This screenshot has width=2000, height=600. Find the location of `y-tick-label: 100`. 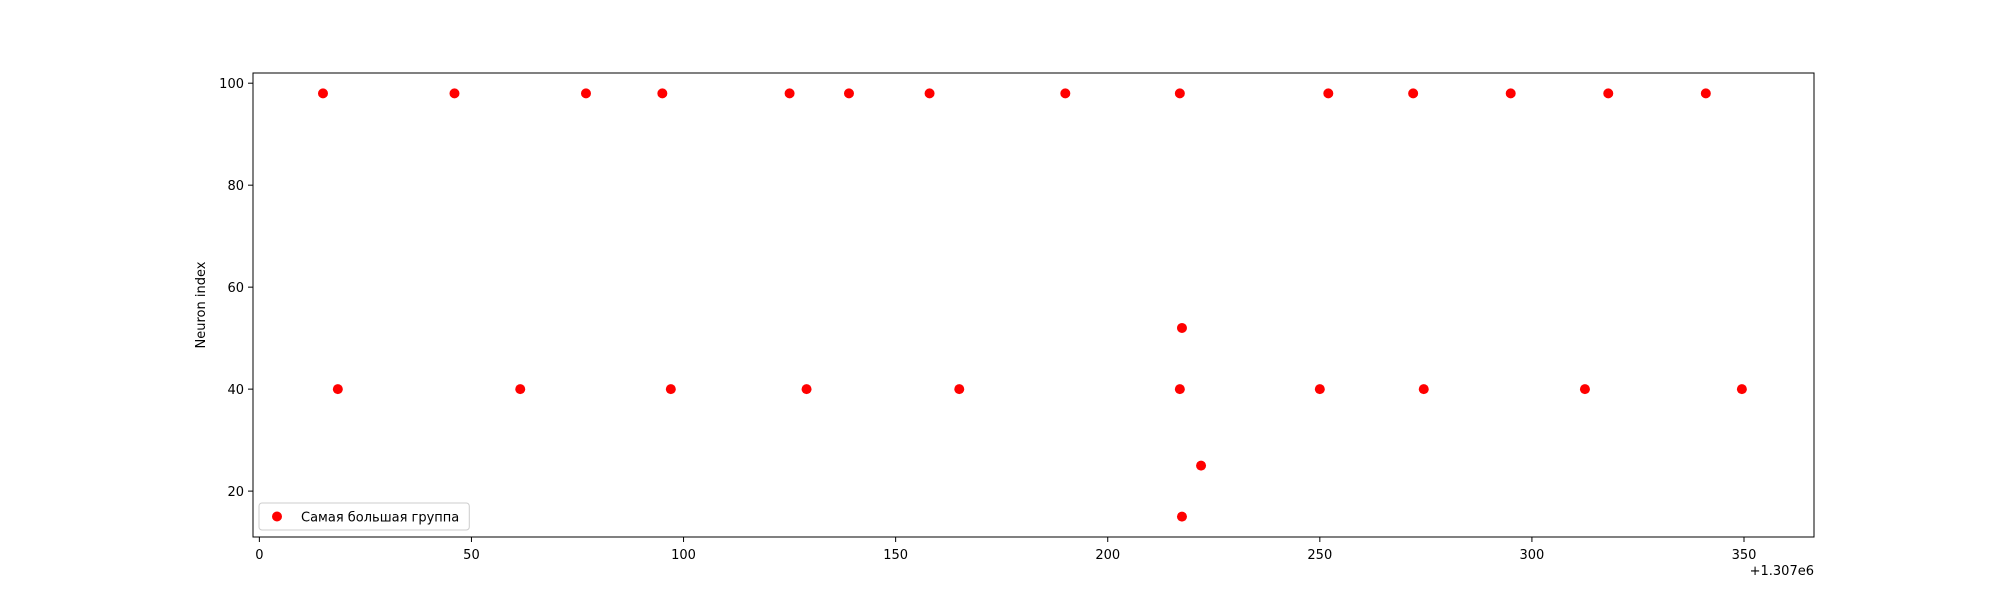

y-tick-label: 100 is located at coordinates (231, 84).